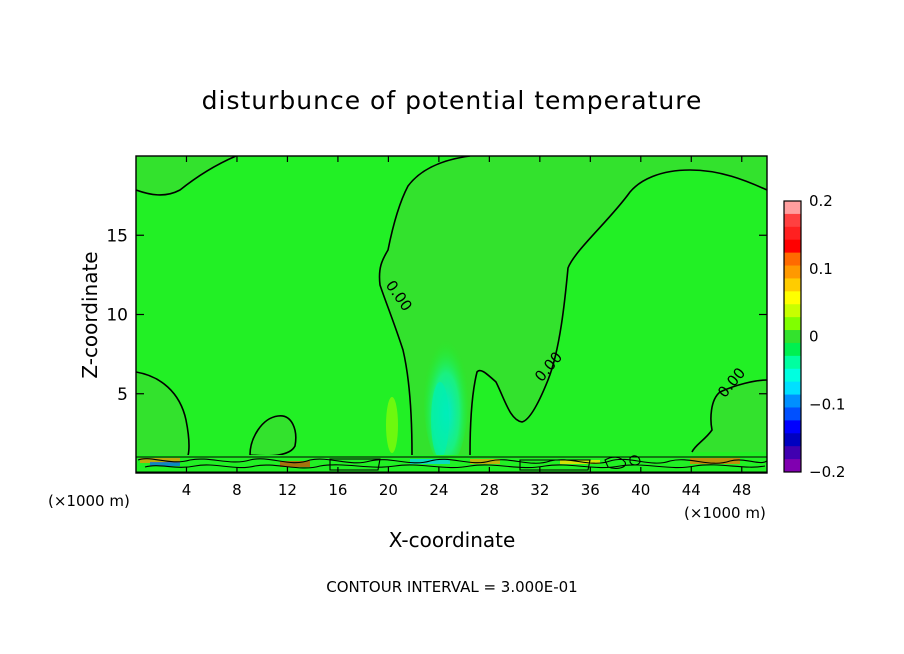  I want to click on x-tick-label: 32, so click(539, 490).